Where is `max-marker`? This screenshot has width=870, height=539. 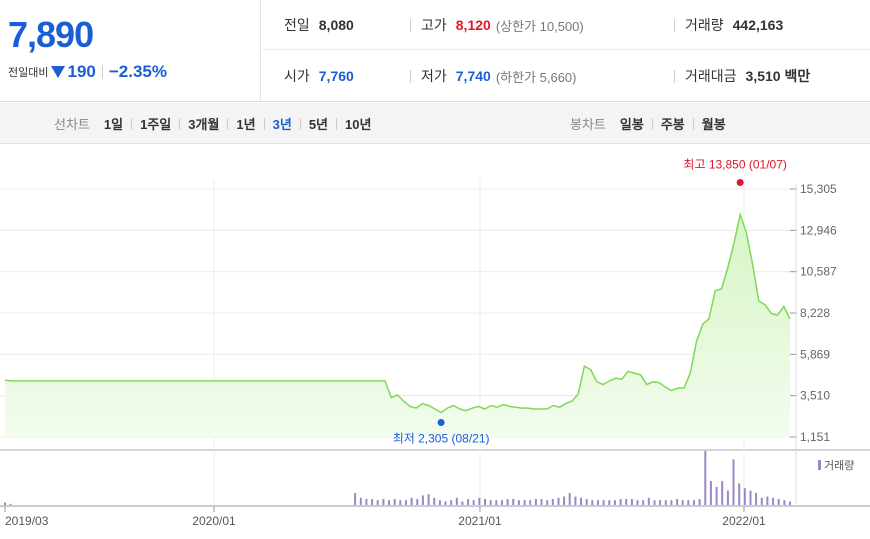
max-marker is located at coordinates (740, 182).